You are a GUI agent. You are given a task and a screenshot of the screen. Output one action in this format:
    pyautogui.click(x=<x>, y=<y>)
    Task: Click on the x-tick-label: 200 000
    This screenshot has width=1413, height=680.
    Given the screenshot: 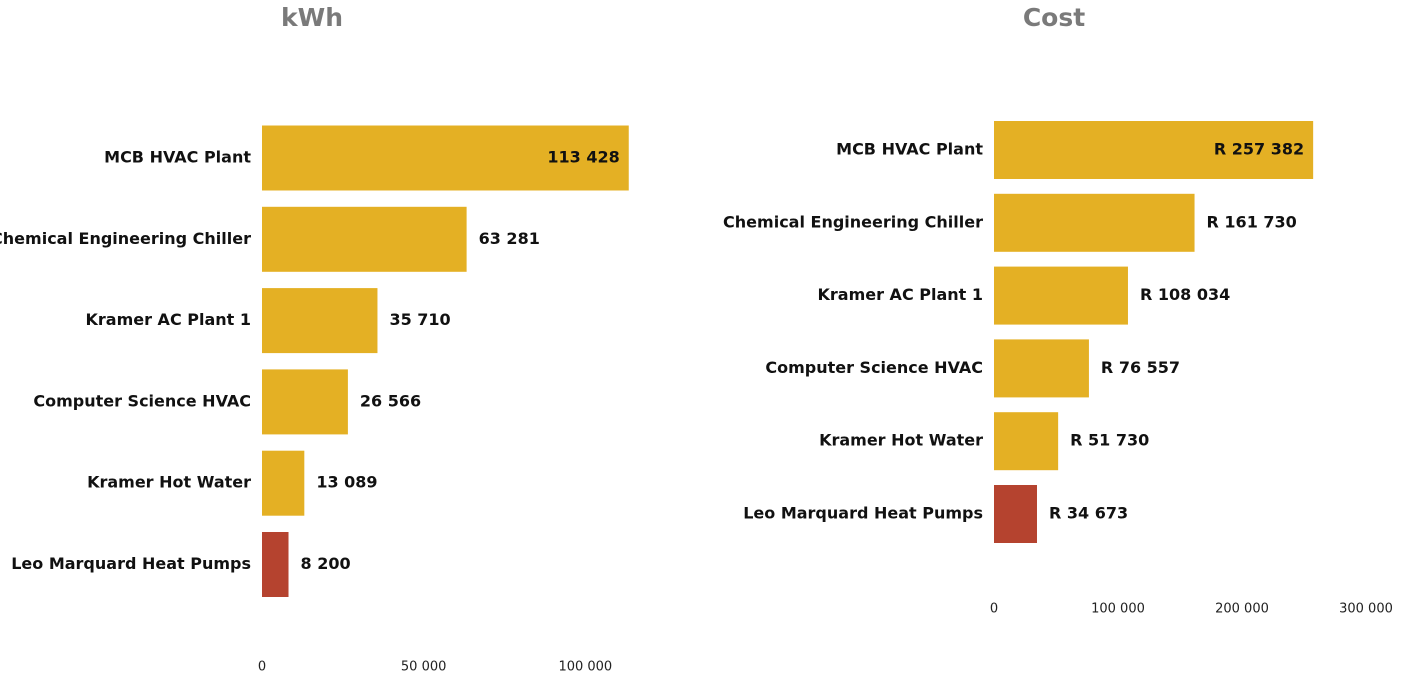 What is the action you would take?
    pyautogui.click(x=1242, y=609)
    